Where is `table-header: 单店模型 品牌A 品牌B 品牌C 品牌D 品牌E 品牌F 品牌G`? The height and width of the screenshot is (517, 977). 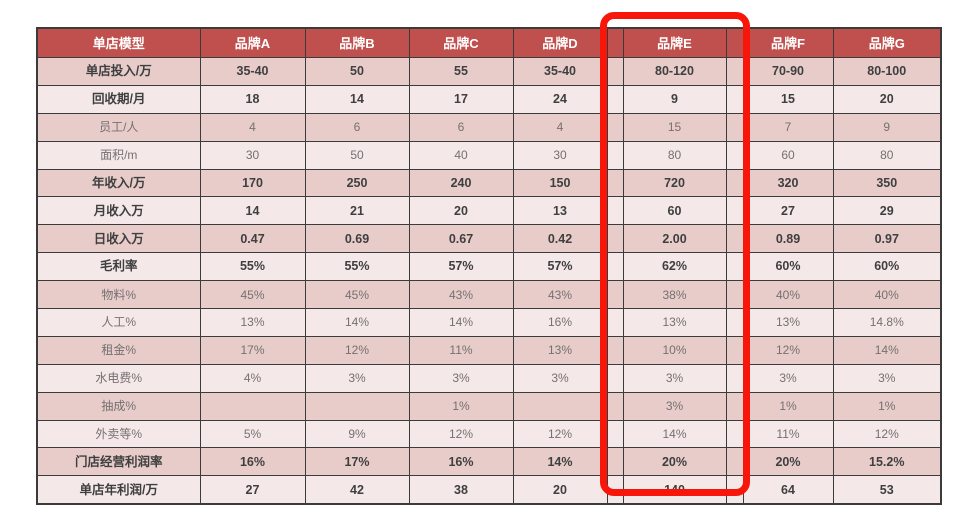 table-header: 单店模型 品牌A 品牌B 品牌C 品牌D 品牌E 品牌F 品牌G is located at coordinates (489, 42).